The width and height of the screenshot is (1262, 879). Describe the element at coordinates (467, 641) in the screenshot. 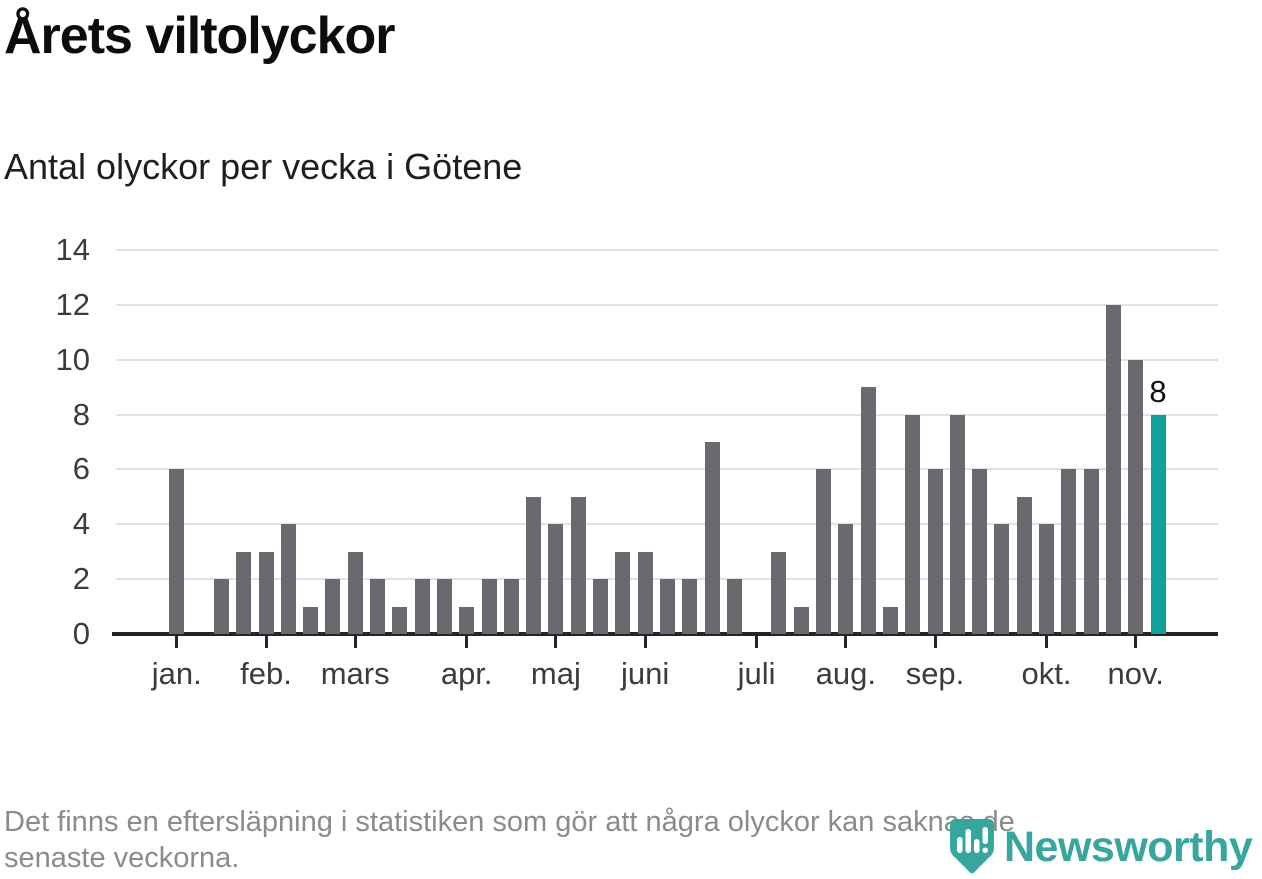

I see `x-tick-apr` at that location.